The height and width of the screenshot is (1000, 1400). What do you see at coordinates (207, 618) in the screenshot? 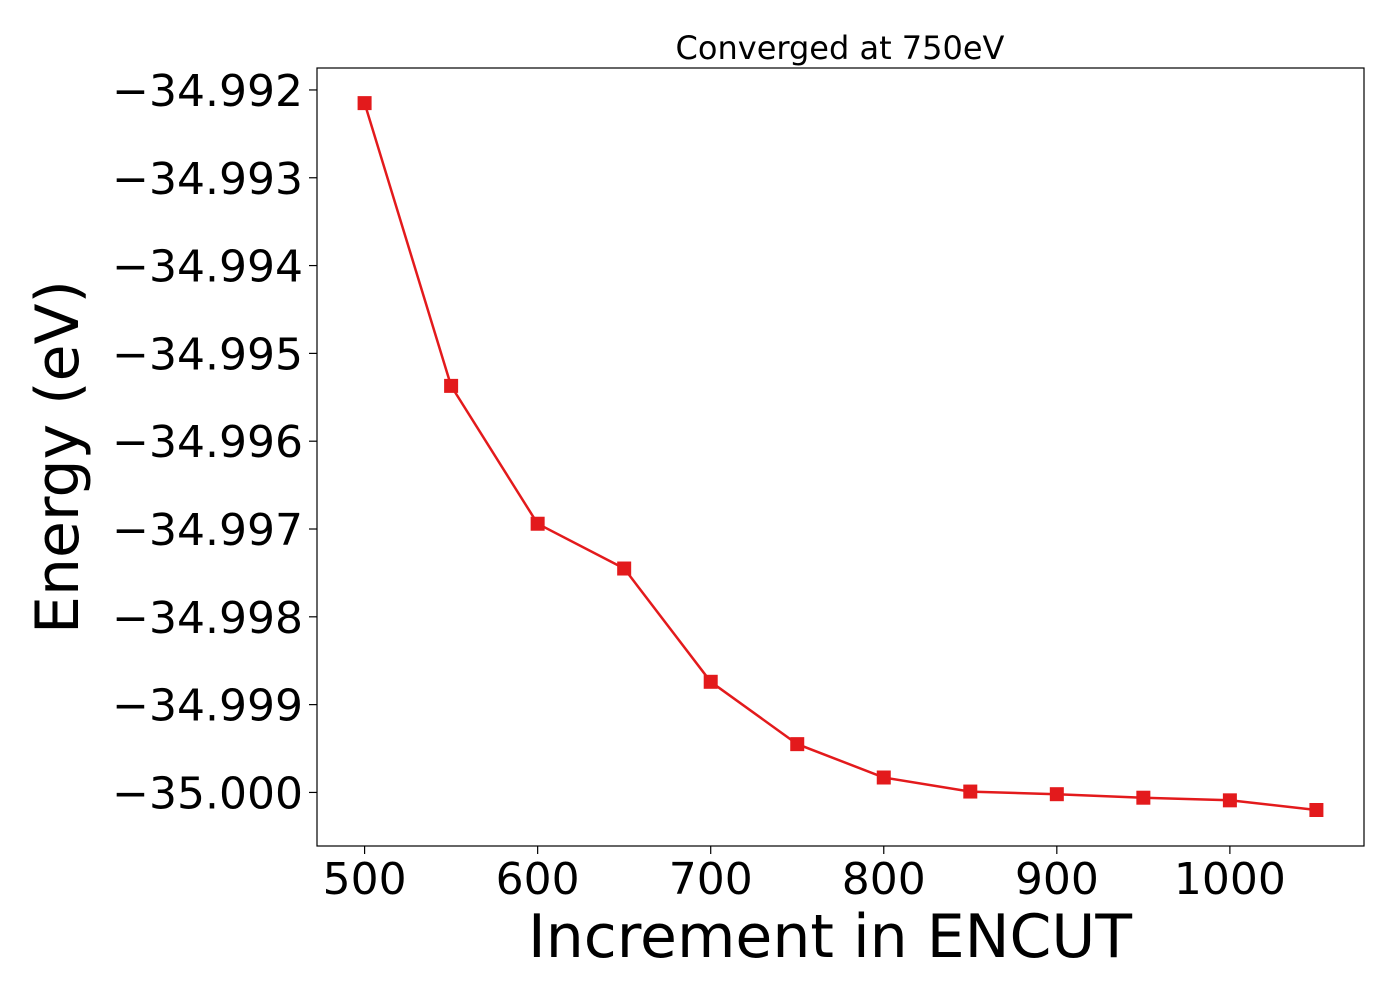
I see `y-tick-label: −34.998` at bounding box center [207, 618].